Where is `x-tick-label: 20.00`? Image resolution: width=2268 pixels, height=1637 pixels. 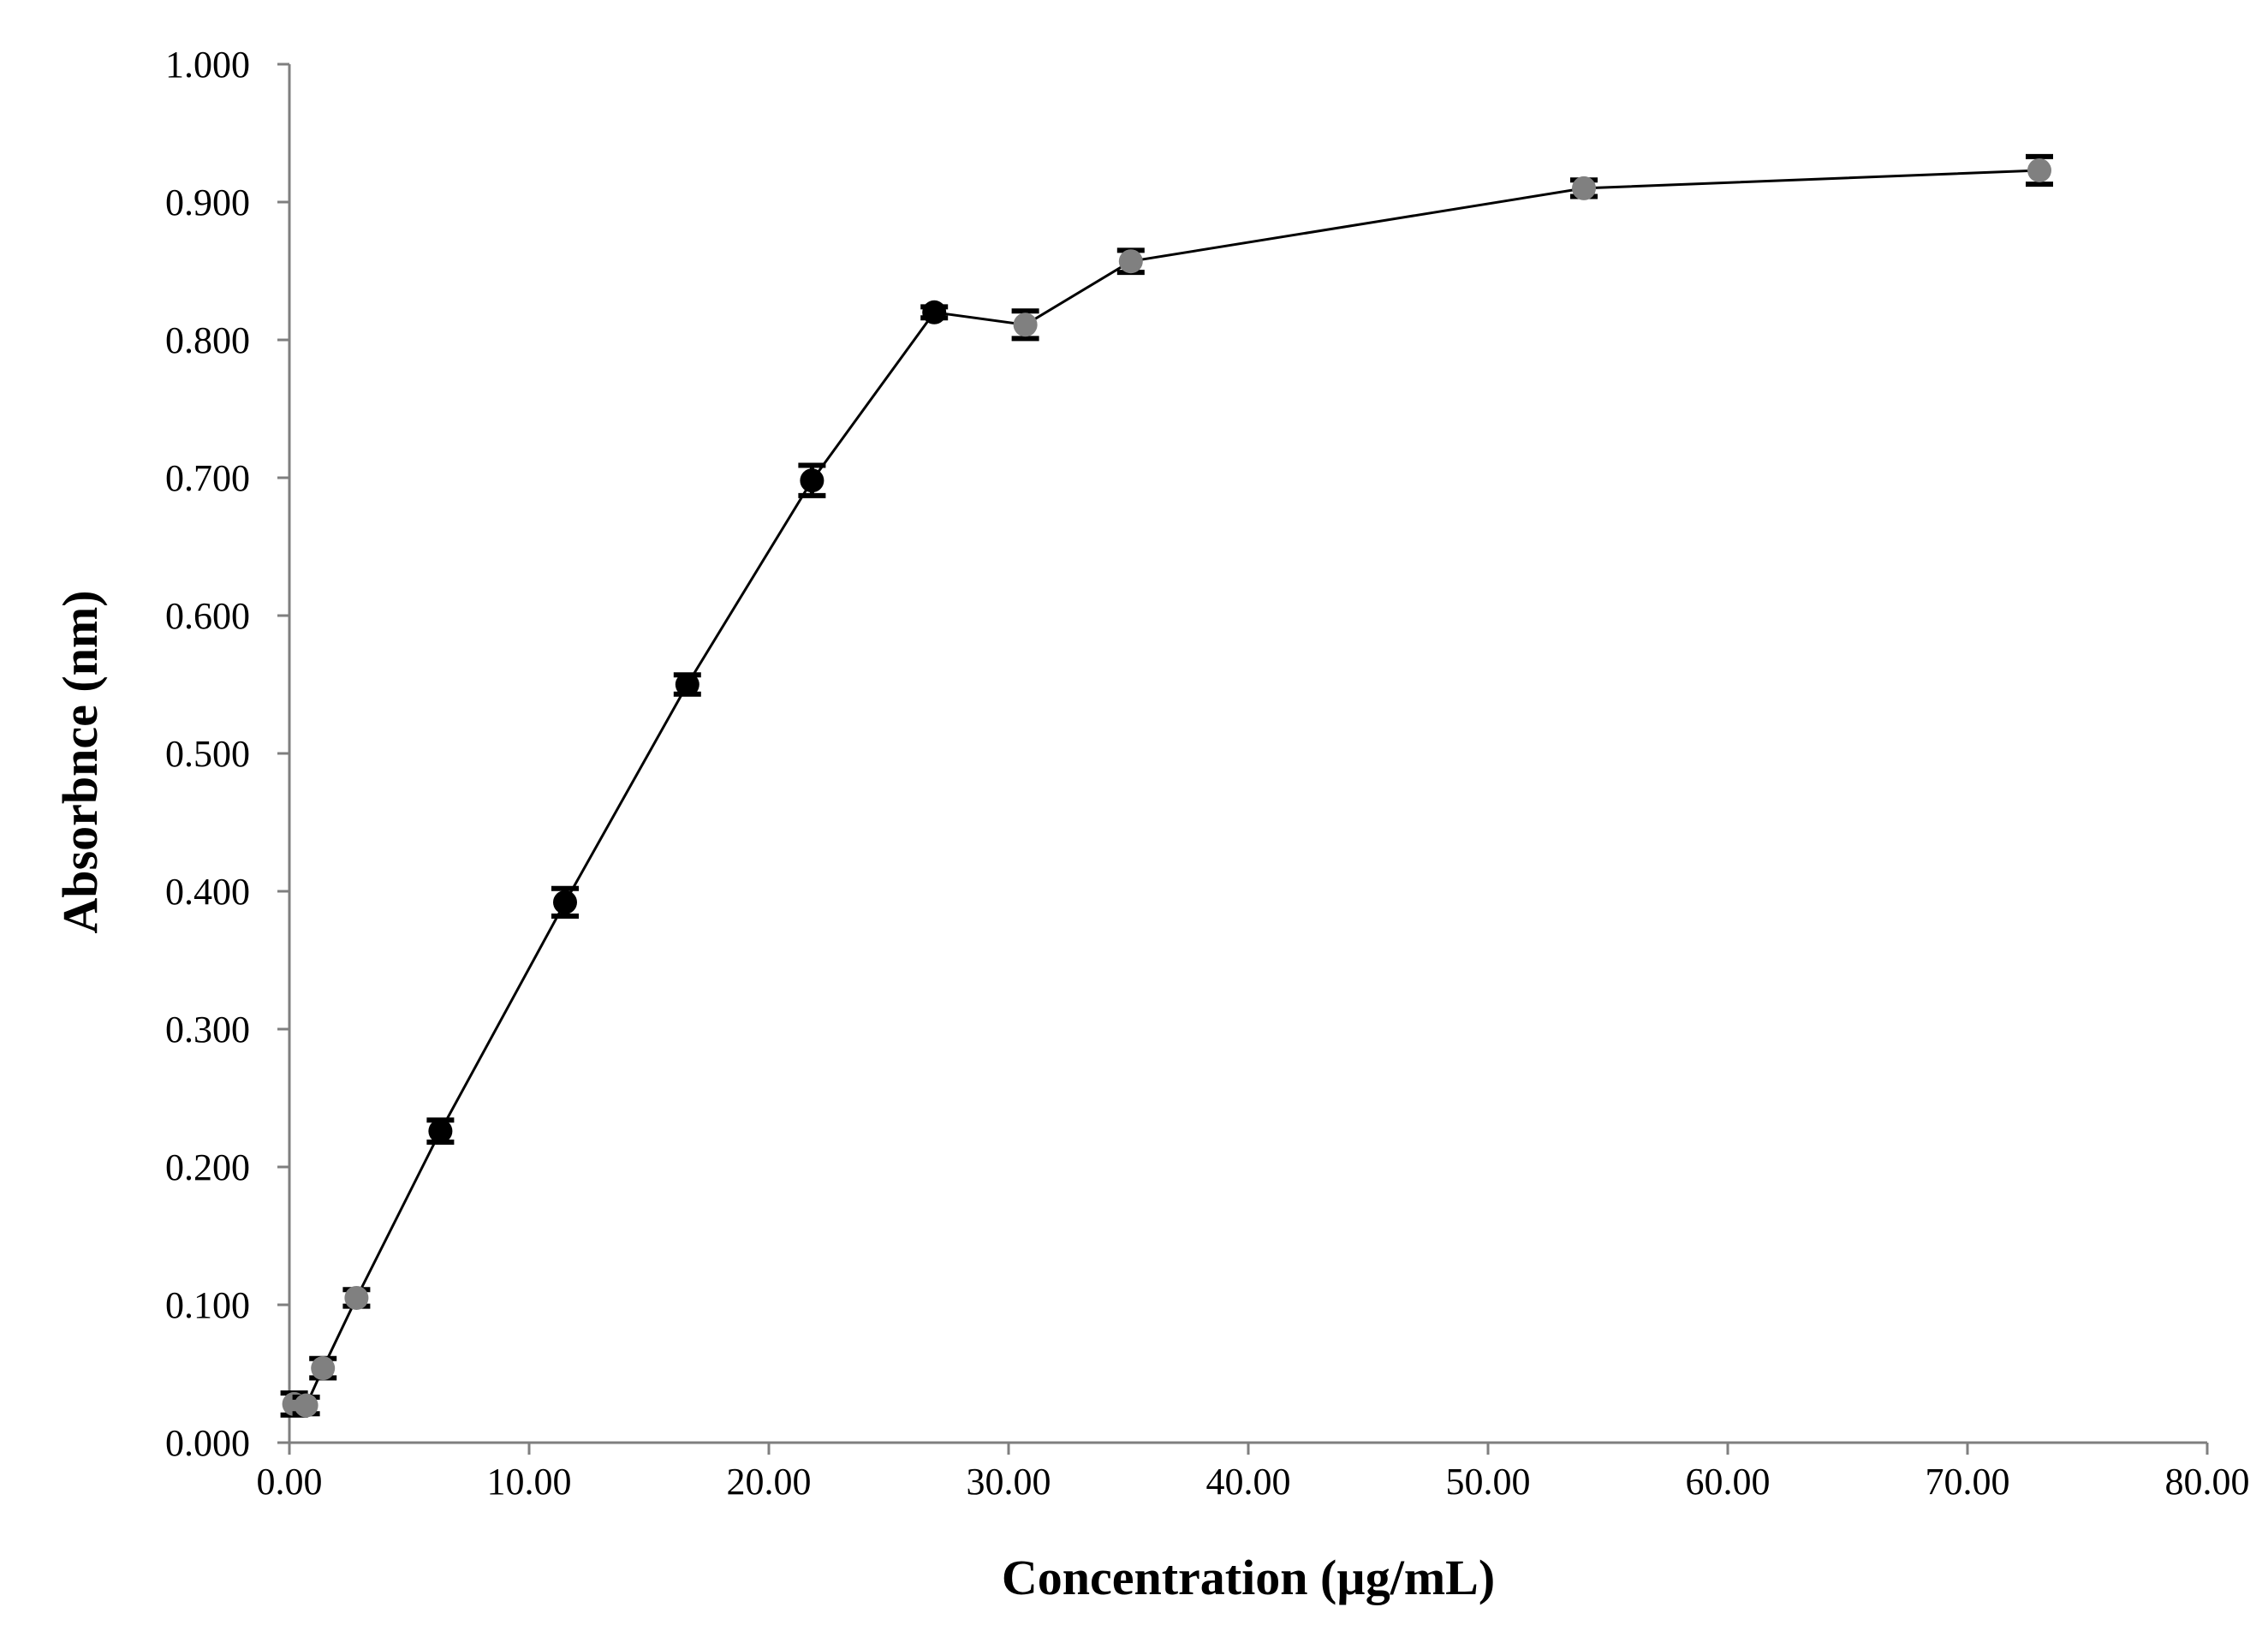
x-tick-label: 20.00 is located at coordinates (769, 1482).